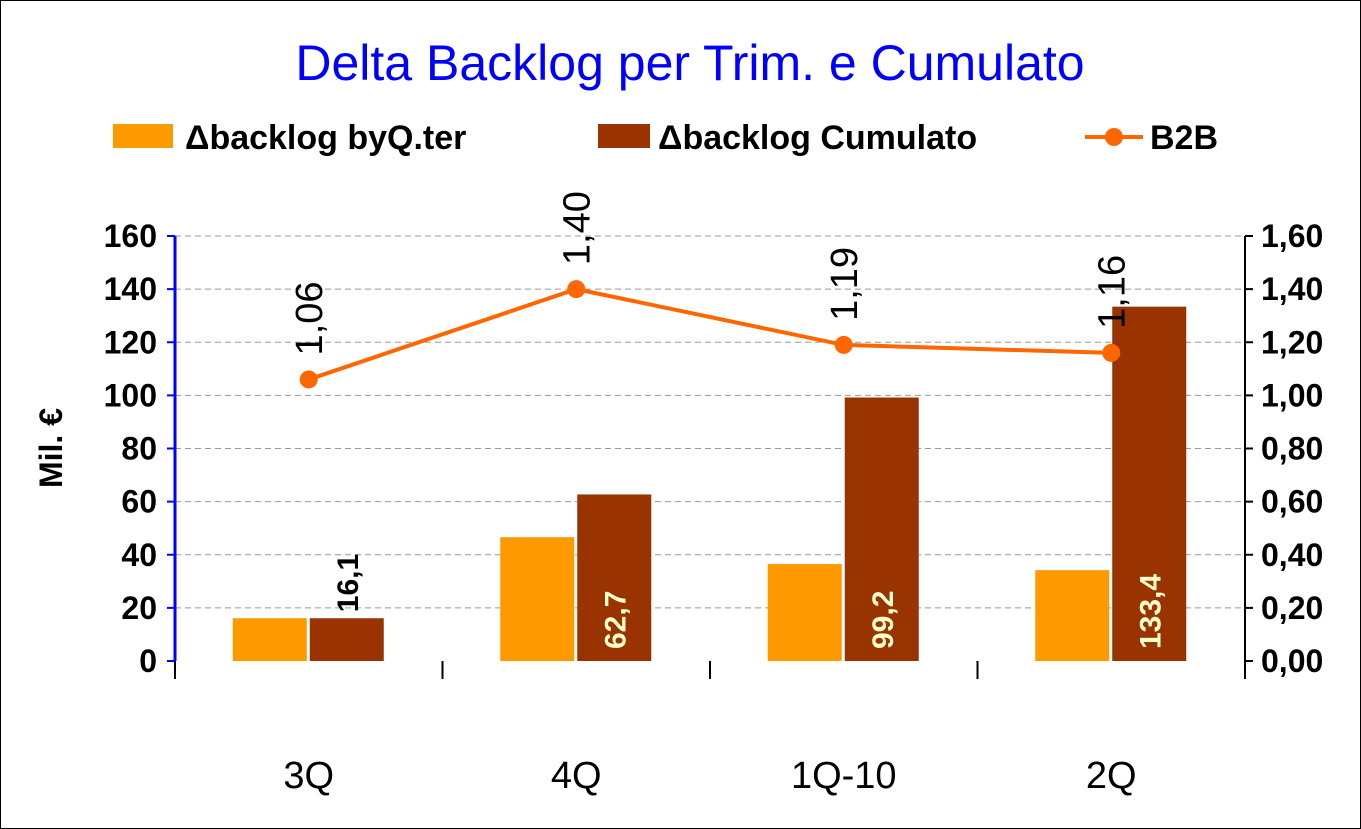 The height and width of the screenshot is (829, 1361). I want to click on y-tick-label: 120, so click(130, 342).